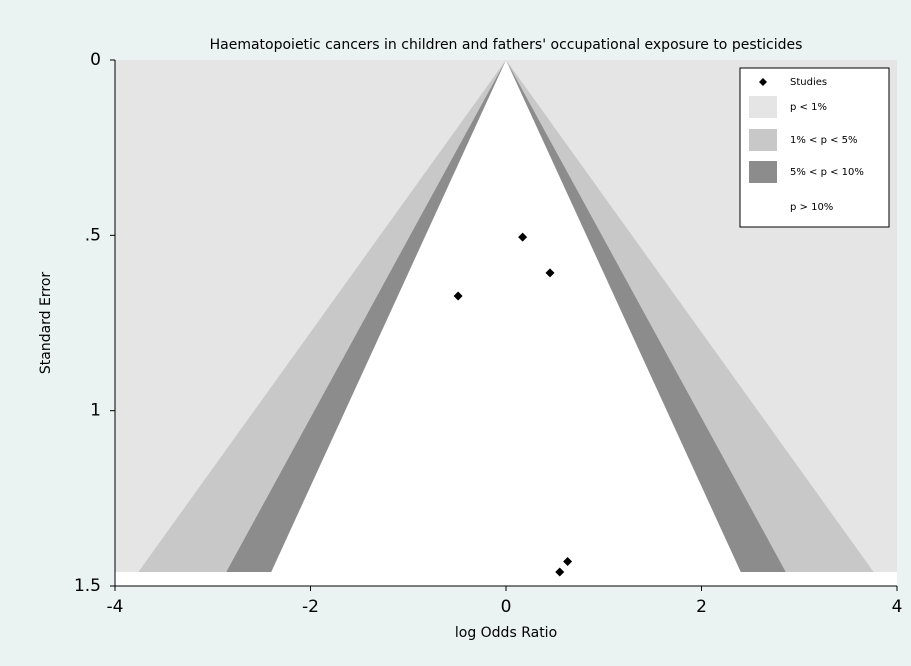 Image resolution: width=911 pixels, height=666 pixels. Describe the element at coordinates (897, 607) in the screenshot. I see `x-tick-label: 4` at that location.